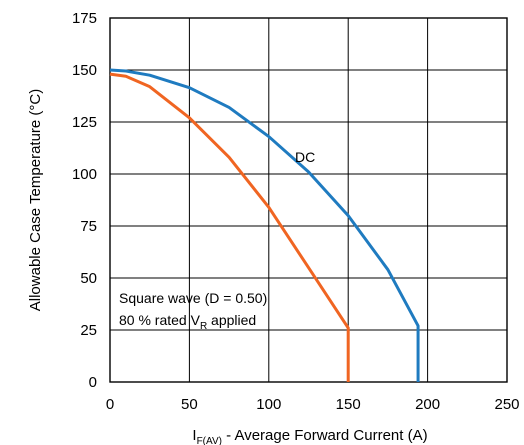 This screenshot has width=524, height=445. What do you see at coordinates (194, 435) in the screenshot?
I see `x-axis-title-main: I` at bounding box center [194, 435].